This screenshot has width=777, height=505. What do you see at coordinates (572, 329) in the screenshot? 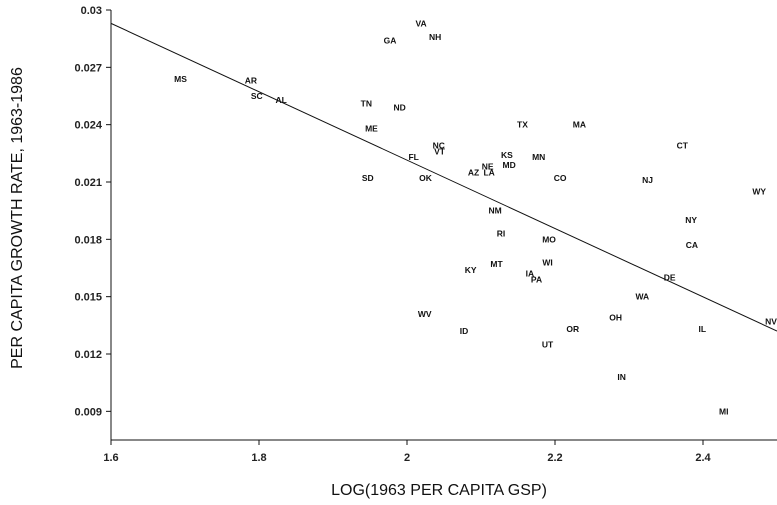
I see `point-label-or: OR` at bounding box center [572, 329].